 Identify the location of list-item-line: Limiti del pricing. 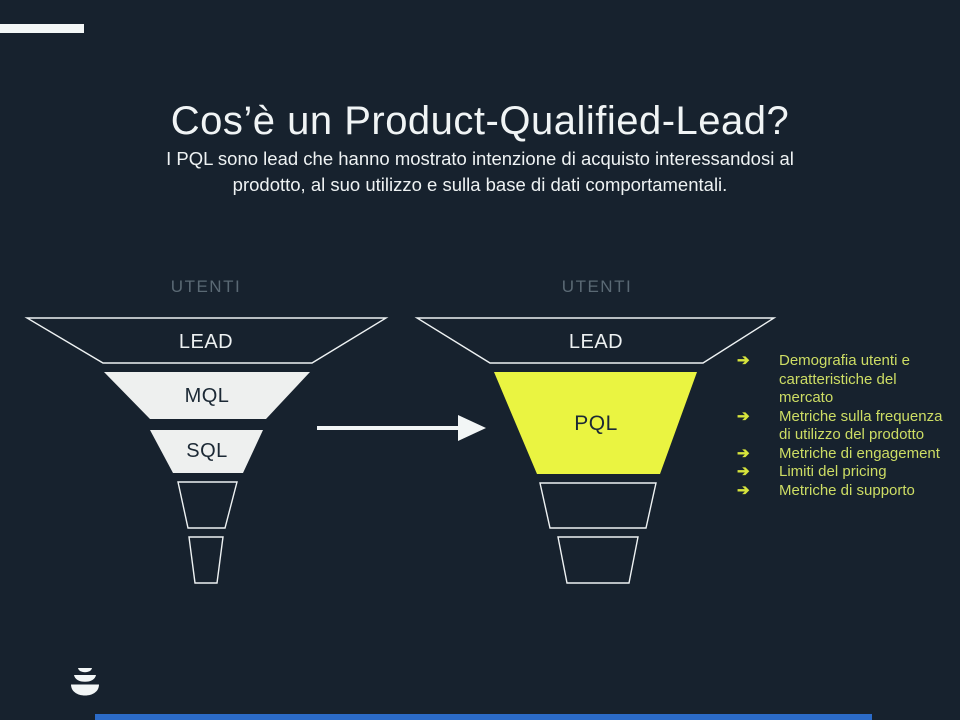
(833, 471).